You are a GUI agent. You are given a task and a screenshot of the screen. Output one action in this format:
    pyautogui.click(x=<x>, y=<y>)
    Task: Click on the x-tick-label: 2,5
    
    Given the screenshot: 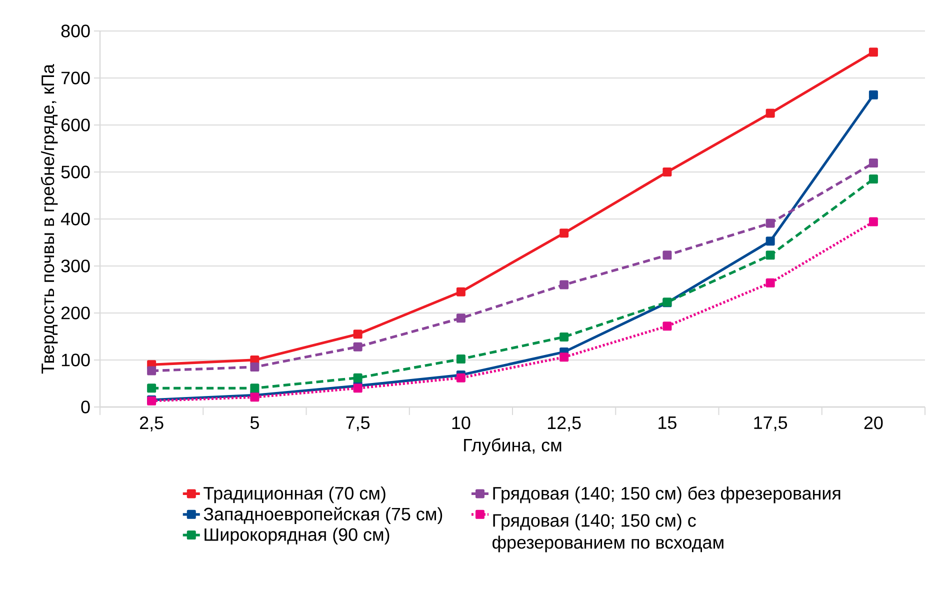 What is the action you would take?
    pyautogui.click(x=152, y=424)
    